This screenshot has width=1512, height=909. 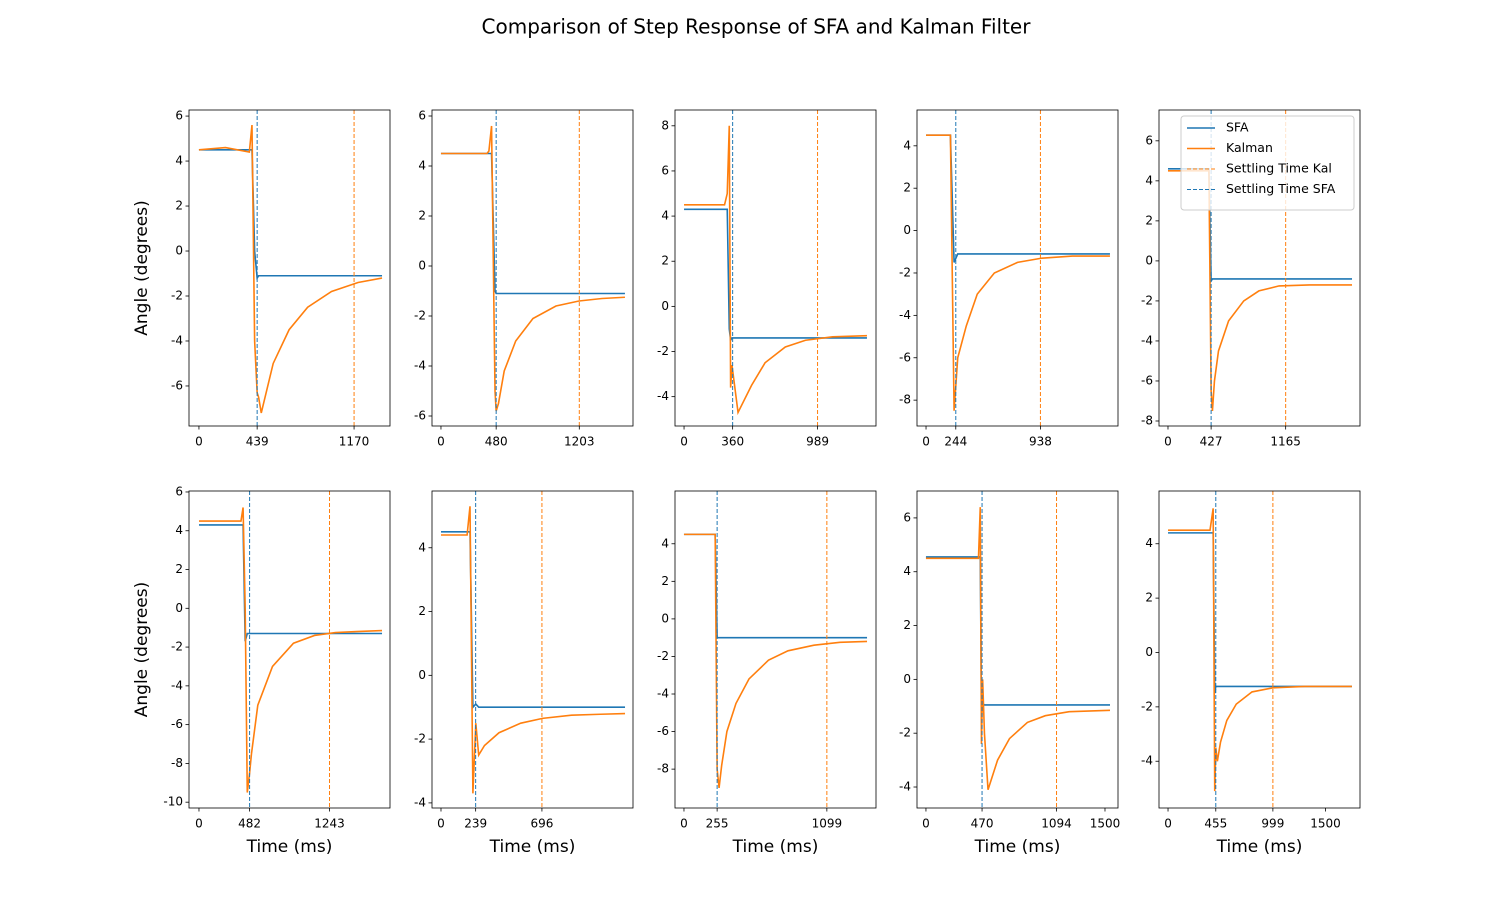 What do you see at coordinates (955, 442) in the screenshot?
I see `x-tick-label: 244` at bounding box center [955, 442].